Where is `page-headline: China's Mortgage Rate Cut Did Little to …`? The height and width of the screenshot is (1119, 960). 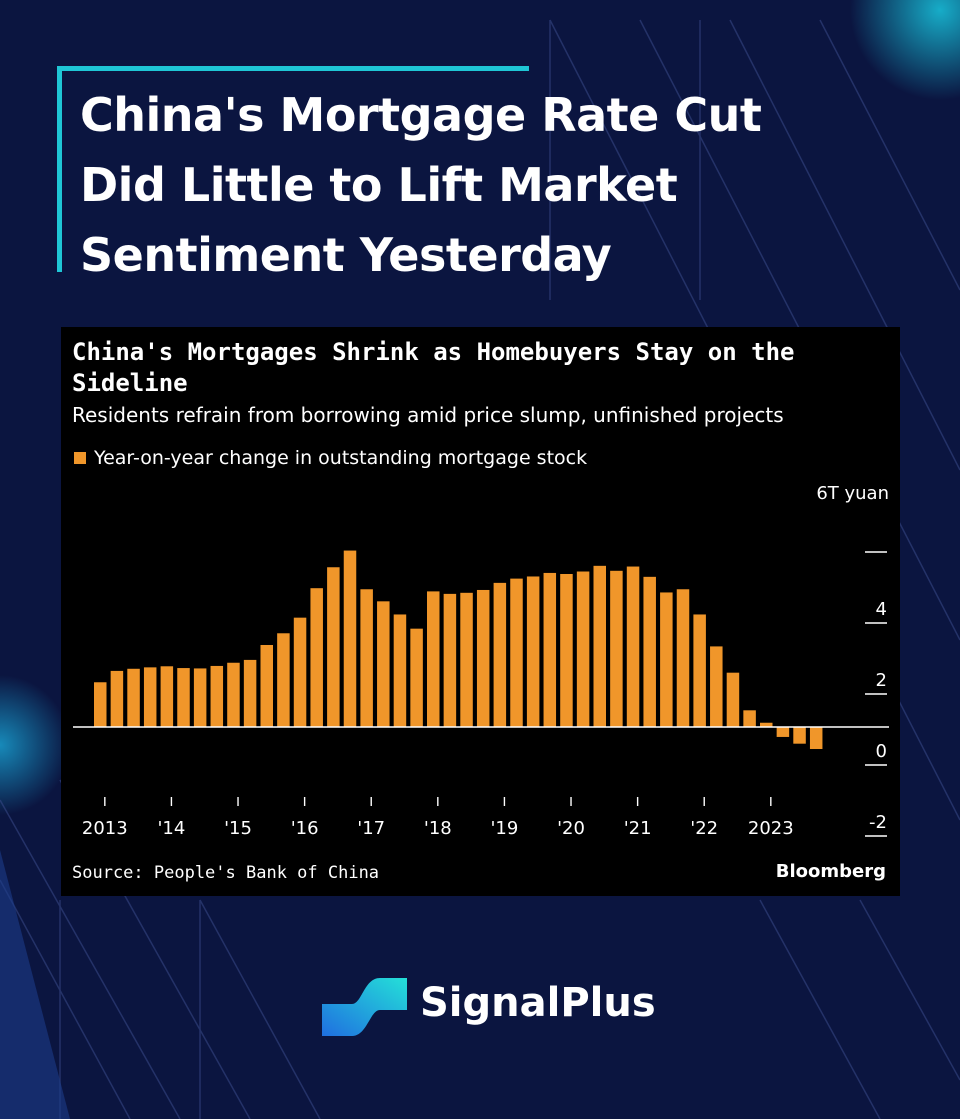
page-headline: China's Mortgage Rate Cut Did Little to … is located at coordinates (421, 185).